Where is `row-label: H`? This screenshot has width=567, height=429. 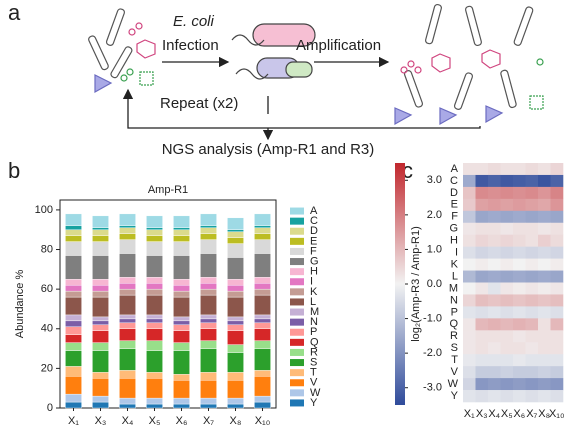 row-label: H is located at coordinates (454, 241).